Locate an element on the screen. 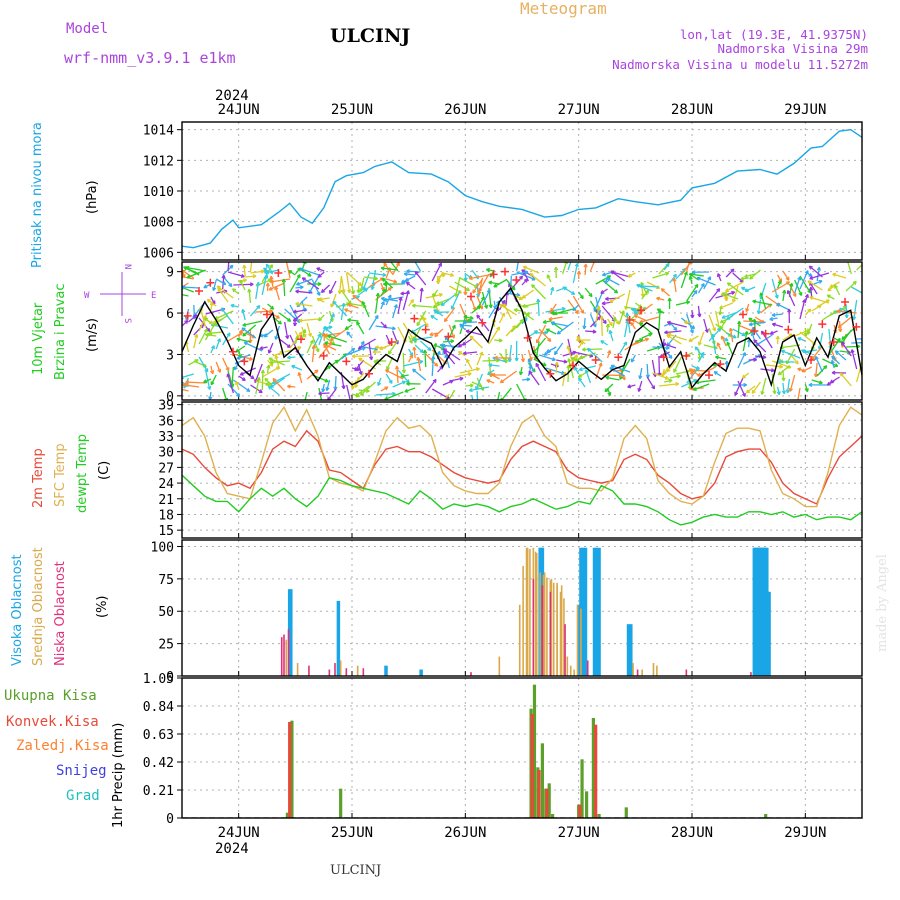 This screenshot has width=900, height=900. precip-total-bar is located at coordinates (587, 804).